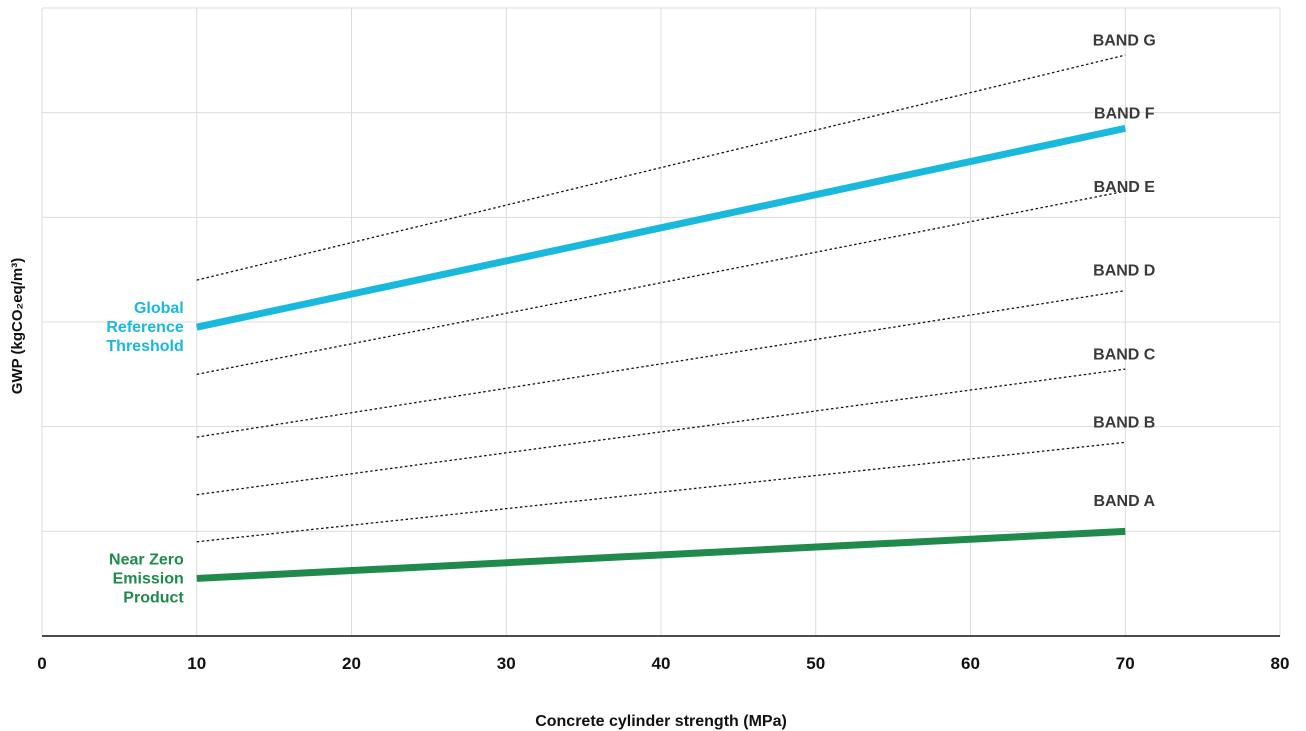  I want to click on x-tick-label: 10, so click(196, 663).